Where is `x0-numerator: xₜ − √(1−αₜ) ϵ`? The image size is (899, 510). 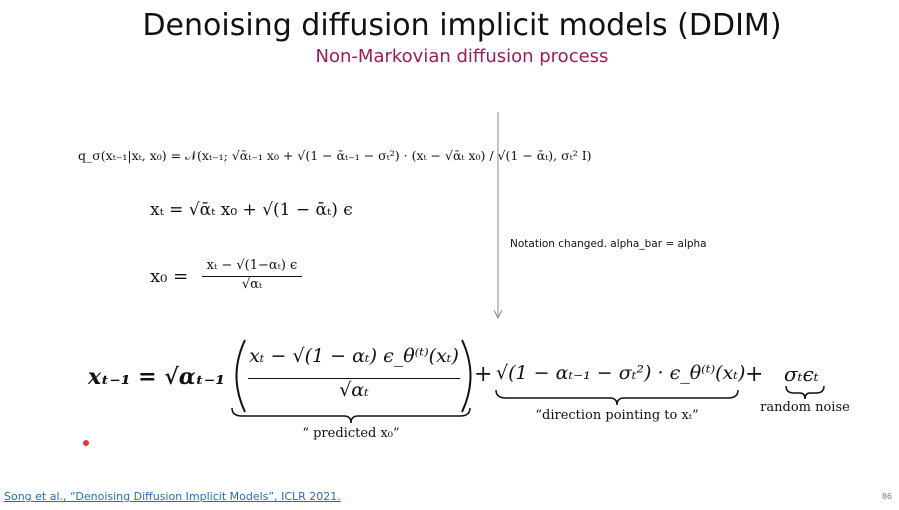
x0-numerator: xₜ − √(1−αₜ) ϵ is located at coordinates (252, 265).